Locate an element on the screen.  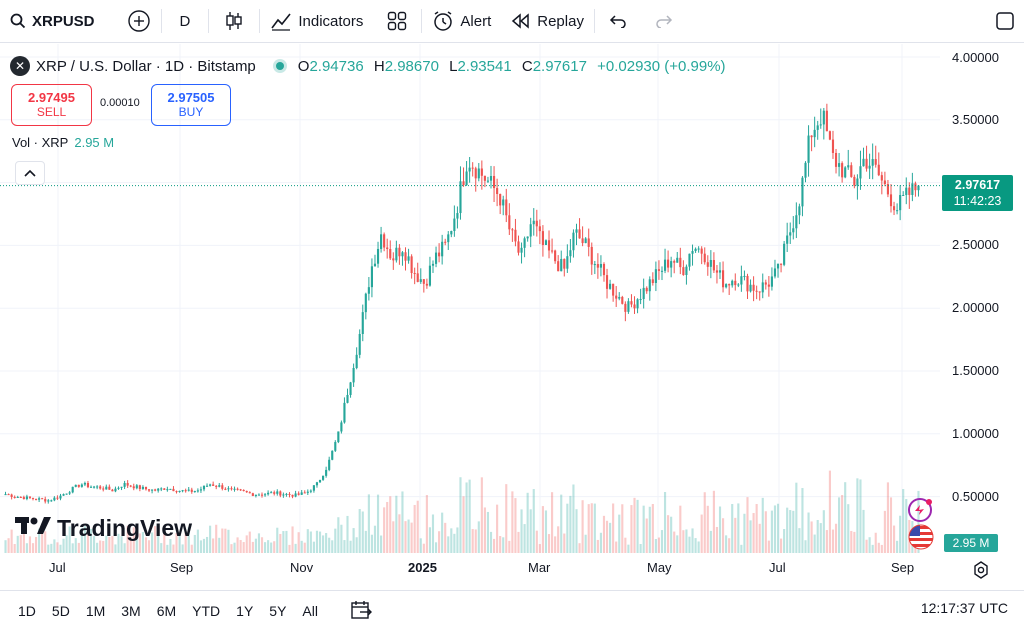
chart-type-button is located at coordinates (234, 21).